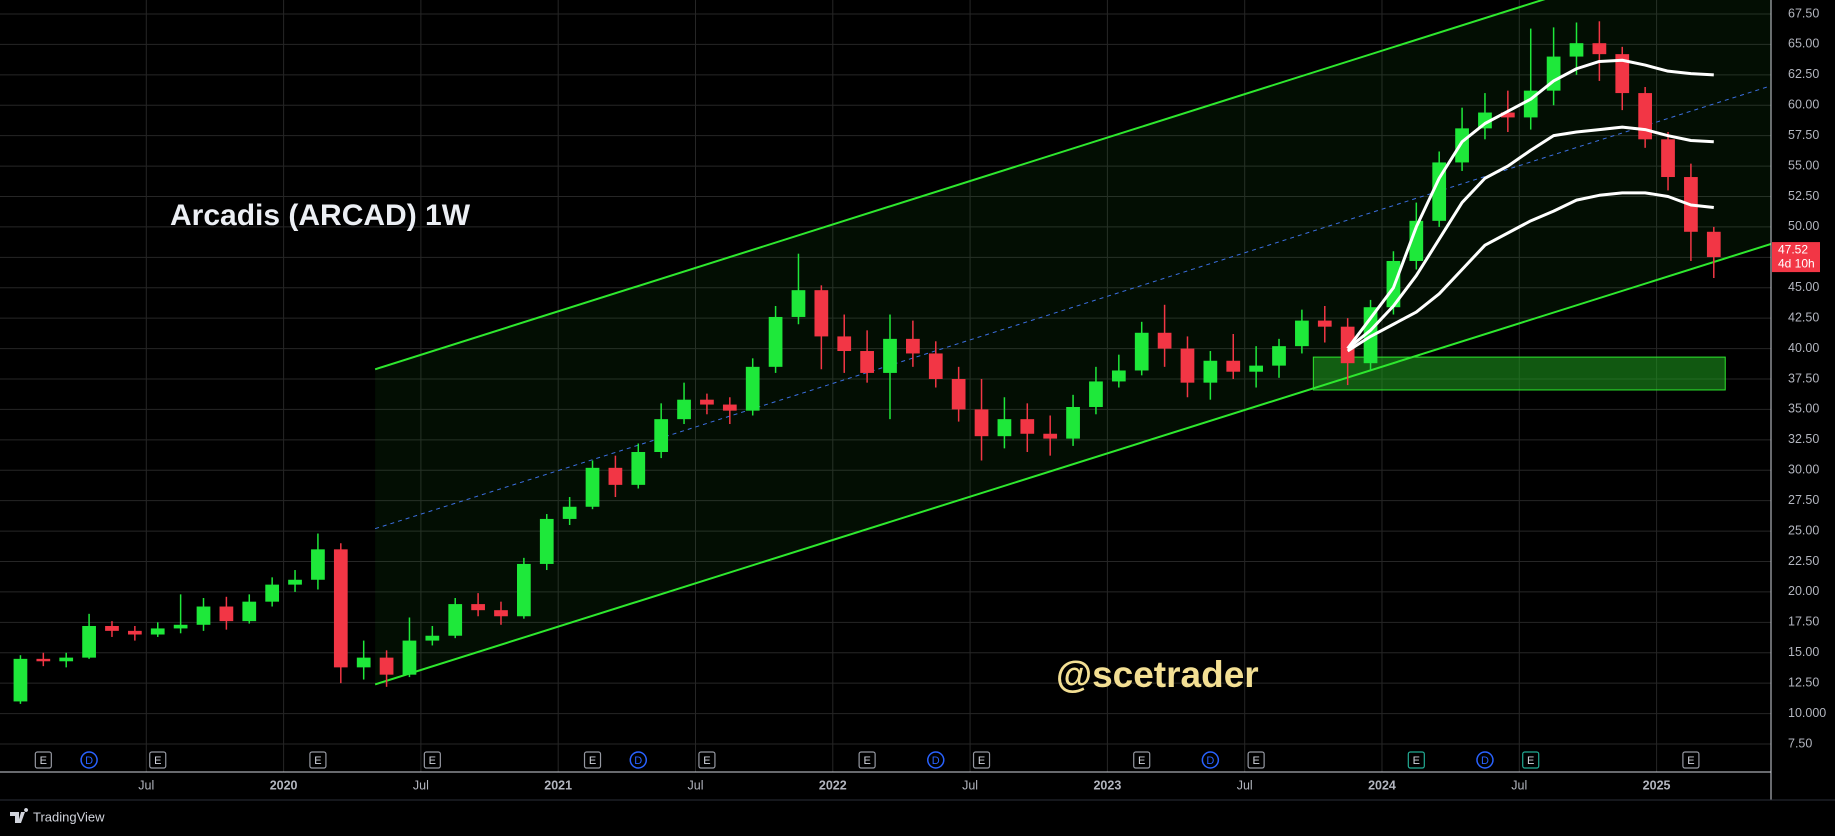 This screenshot has height=836, width=1835. Describe the element at coordinates (284, 785) in the screenshot. I see `x-tick-label: 2020` at that location.